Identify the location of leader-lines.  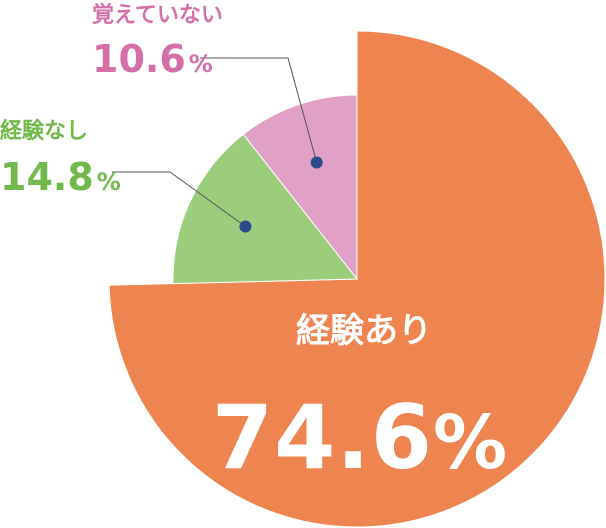
(217, 145).